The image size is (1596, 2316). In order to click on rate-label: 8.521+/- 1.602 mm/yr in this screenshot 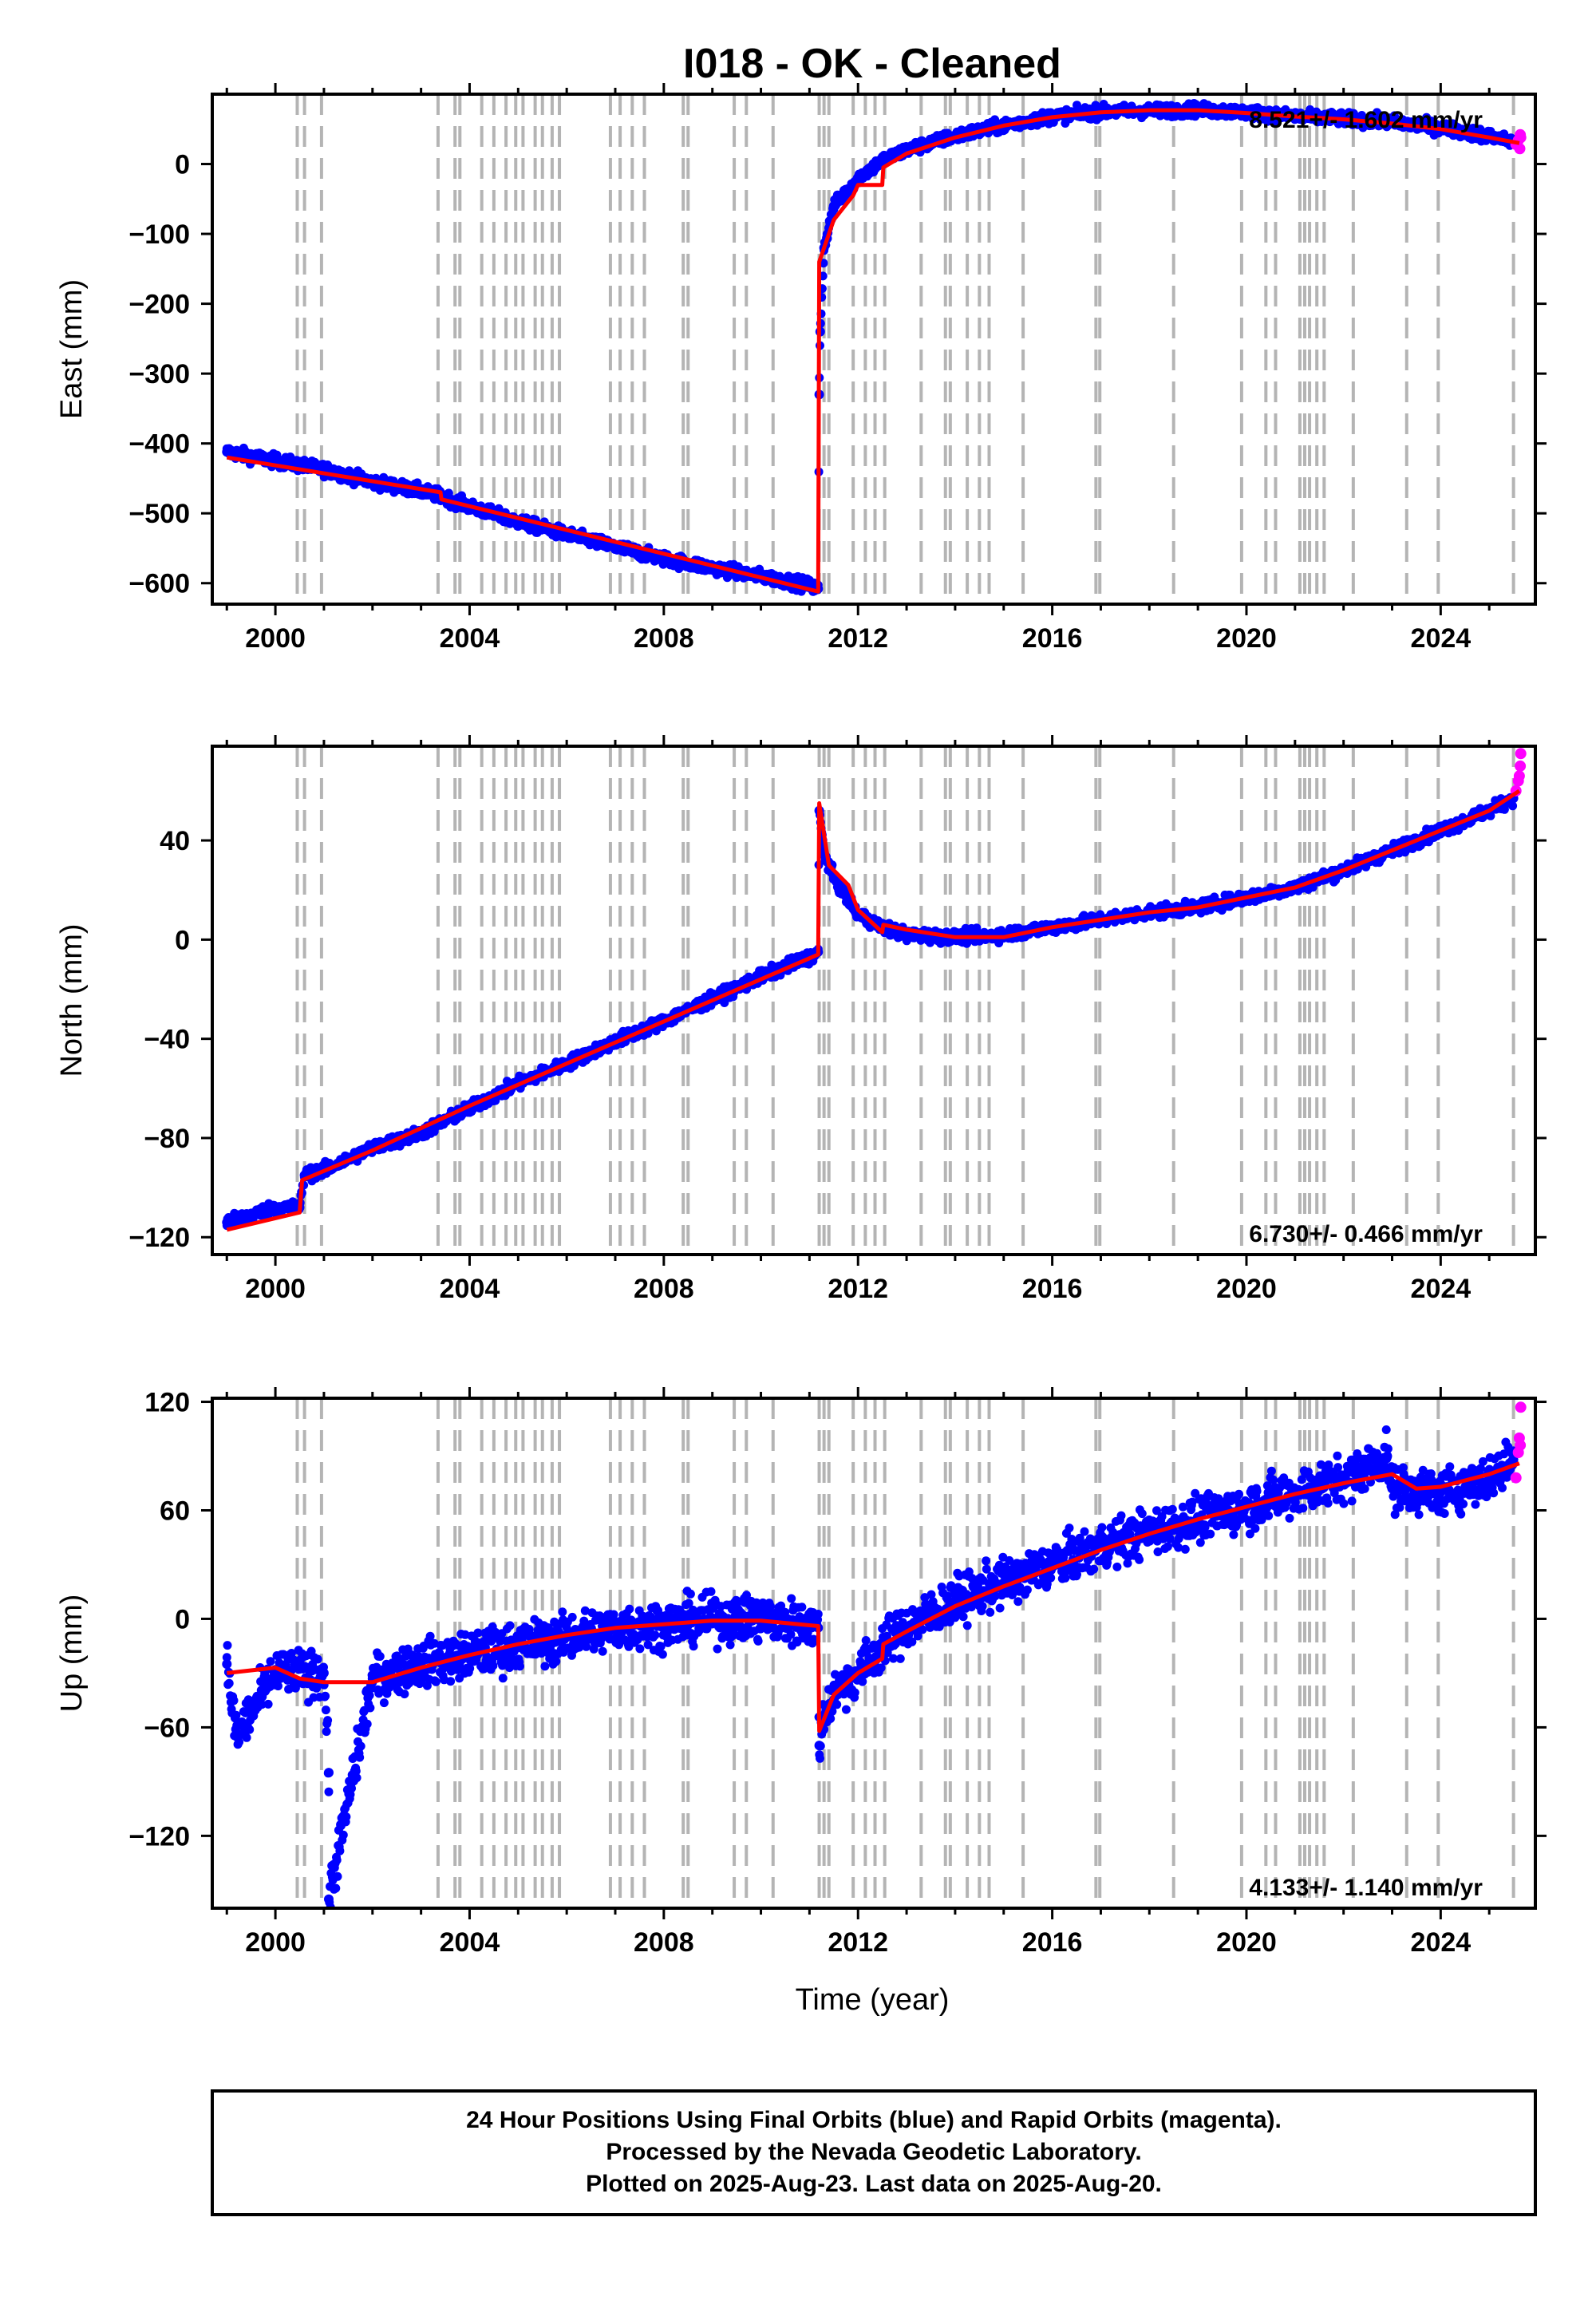, I will do `click(1366, 120)`.